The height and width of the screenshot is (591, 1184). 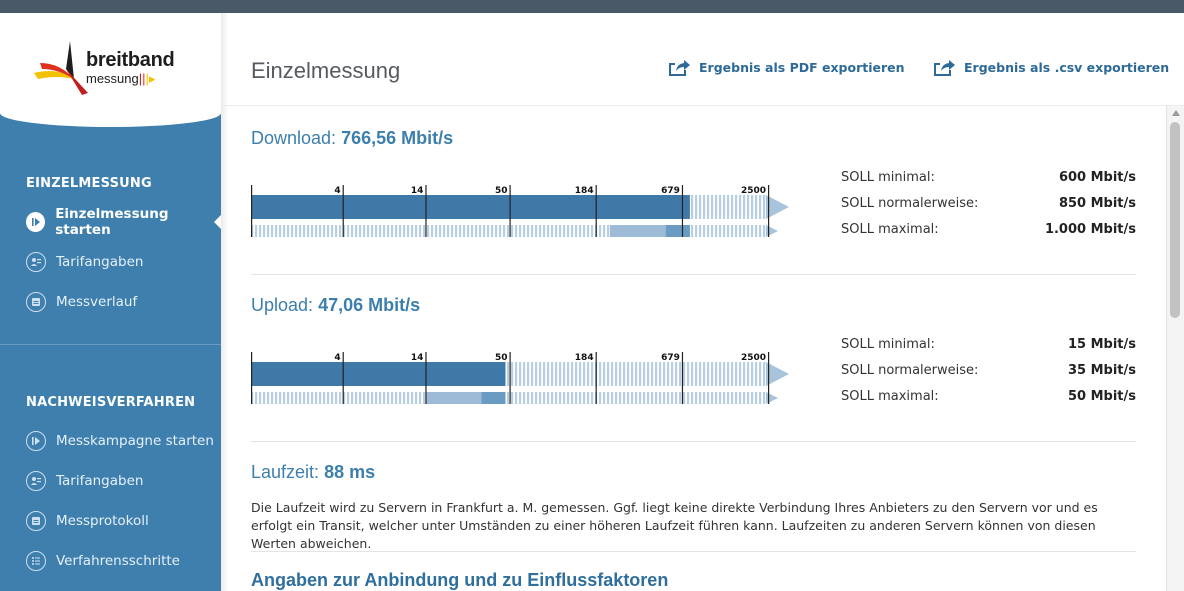 What do you see at coordinates (910, 370) in the screenshot?
I see `upload-soll-normal-label: SOLL normalerweise:` at bounding box center [910, 370].